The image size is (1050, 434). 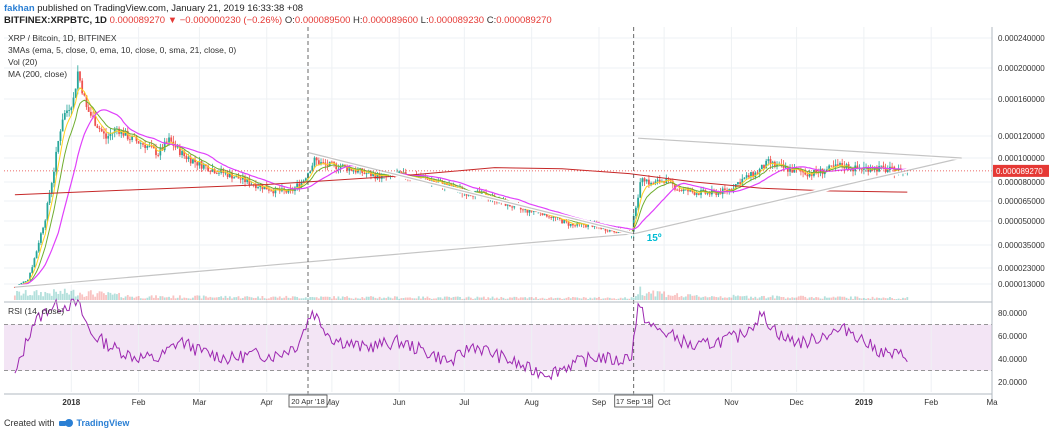 I want to click on study-ma200: MA (200, close), so click(x=38, y=74).